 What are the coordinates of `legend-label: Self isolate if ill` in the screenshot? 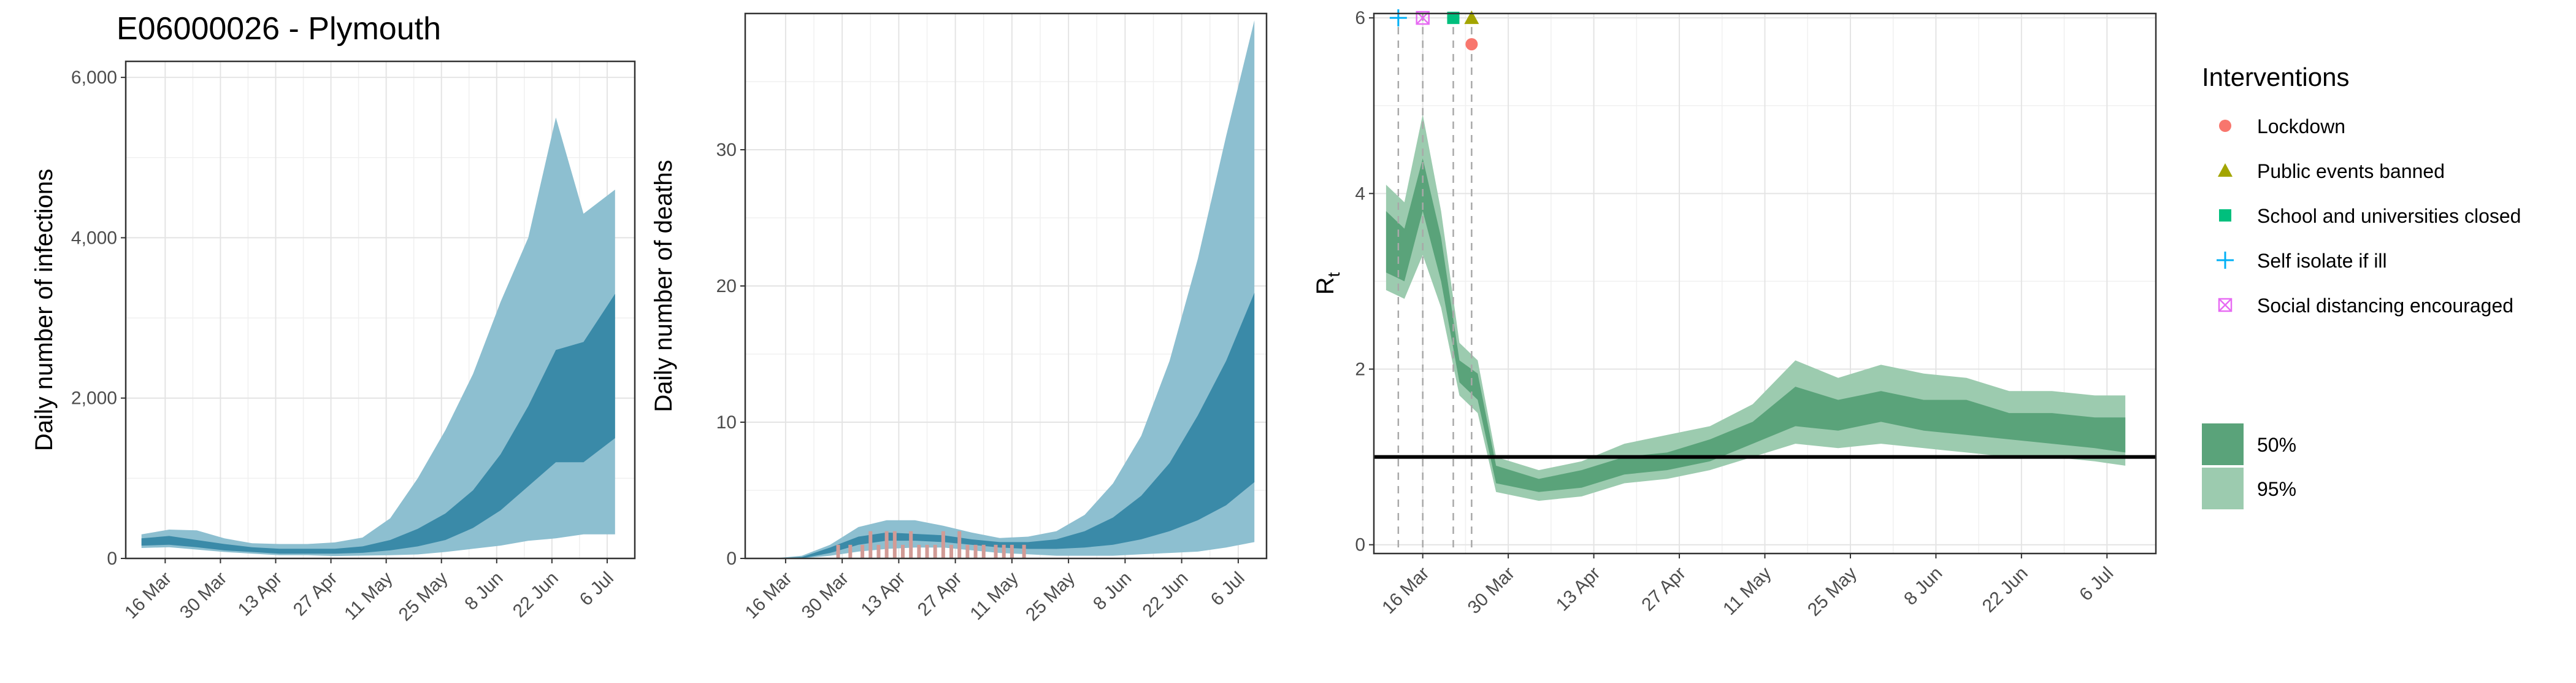 It's located at (2322, 261).